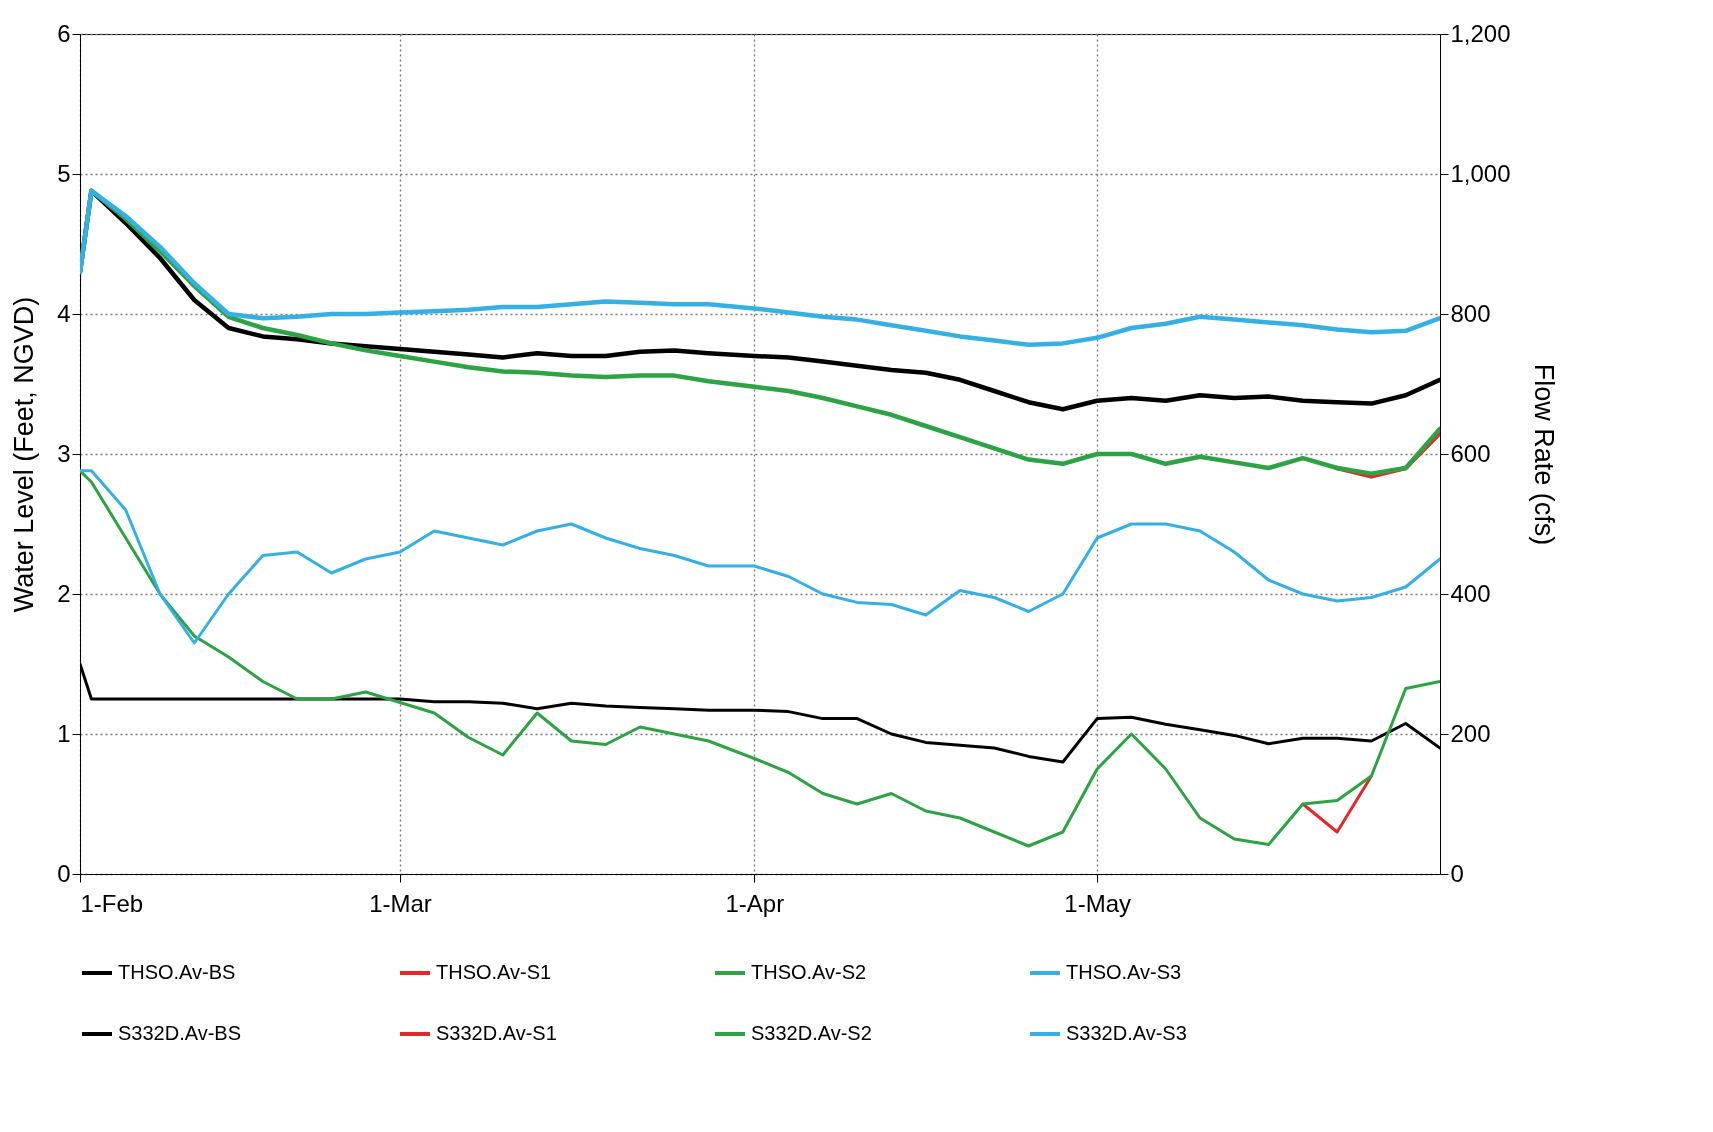 This screenshot has width=1713, height=1132. Describe the element at coordinates (755, 903) in the screenshot. I see `x-tick-label: 1-Apr` at that location.